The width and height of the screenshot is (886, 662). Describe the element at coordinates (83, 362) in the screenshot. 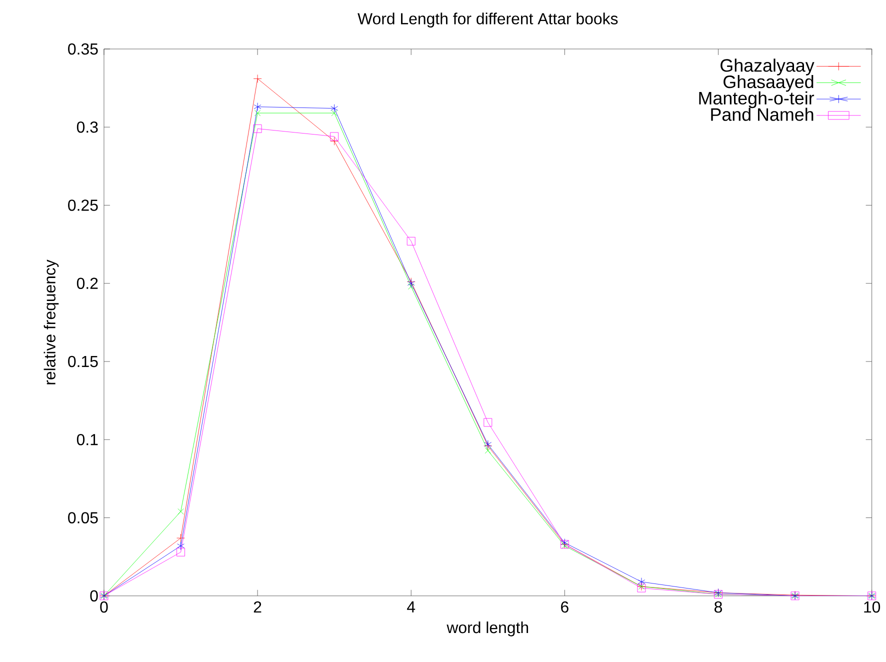

I see `y-tick-label: 0.15` at that location.